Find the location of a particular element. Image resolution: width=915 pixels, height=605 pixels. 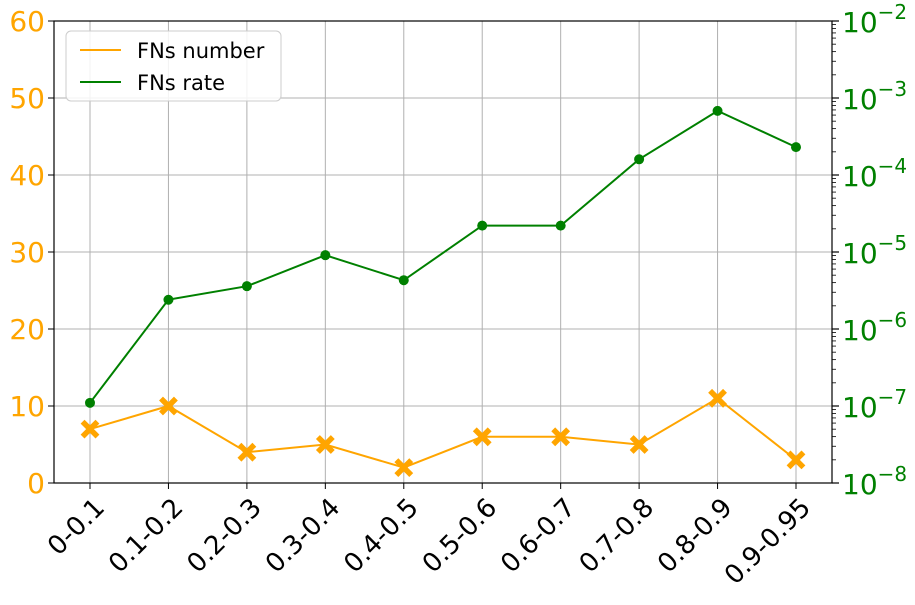

left-tick-label: 50 is located at coordinates (27, 98).